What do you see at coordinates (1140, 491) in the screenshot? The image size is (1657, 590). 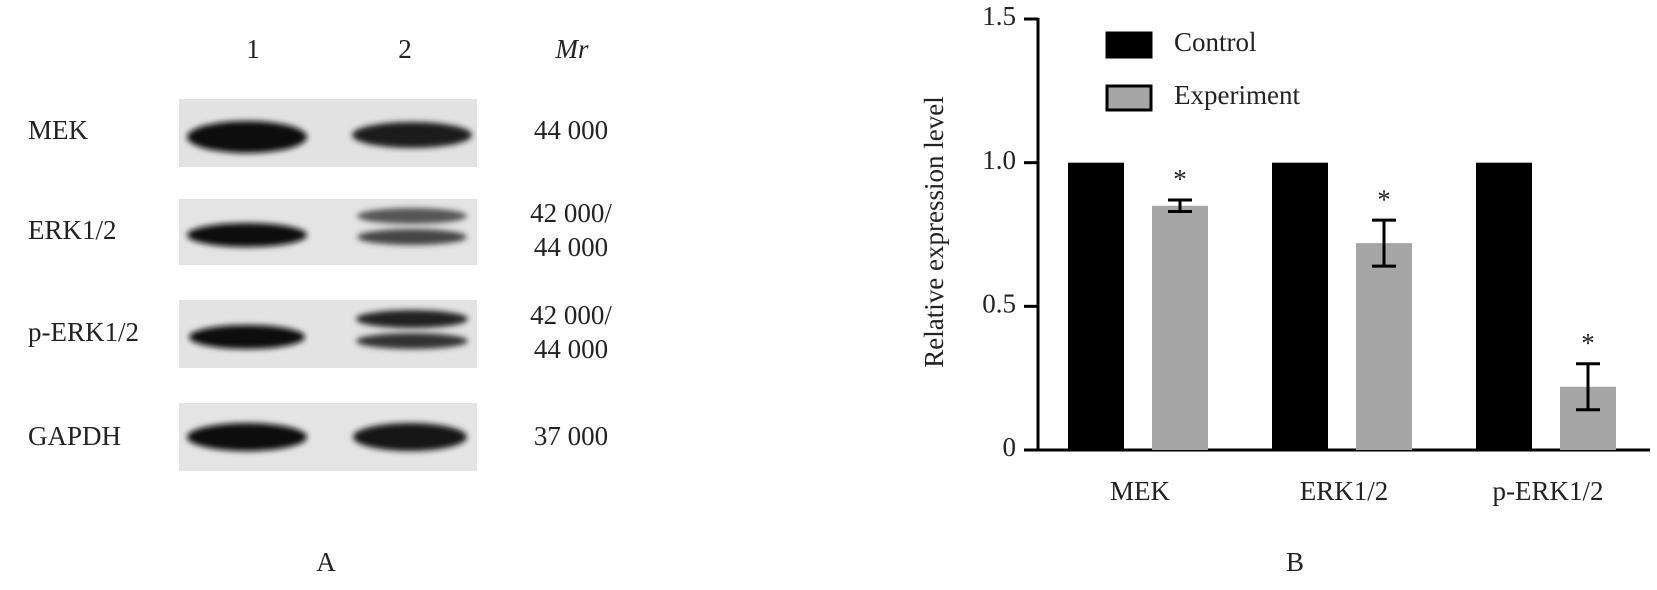 I see `x-tick-label: MEK` at bounding box center [1140, 491].